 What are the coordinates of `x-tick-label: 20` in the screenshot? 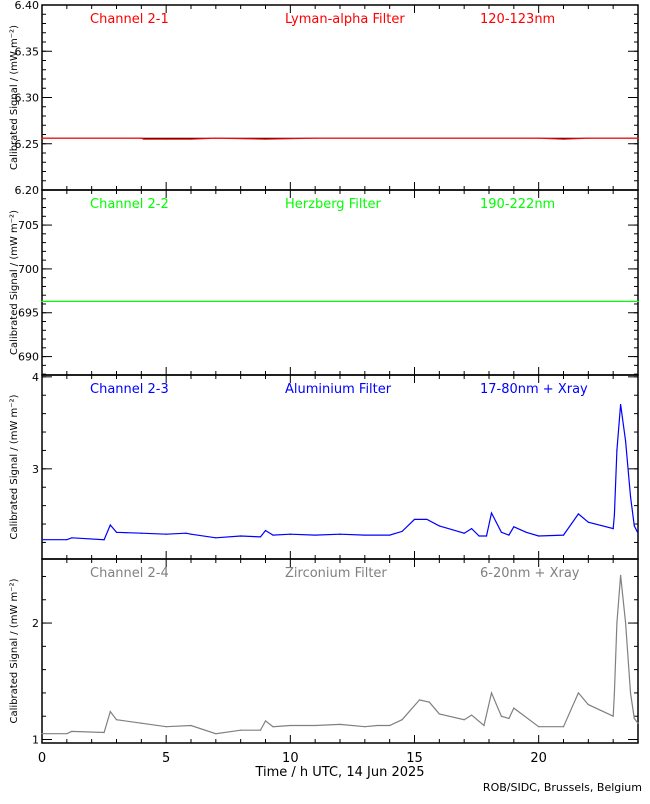 It's located at (538, 758).